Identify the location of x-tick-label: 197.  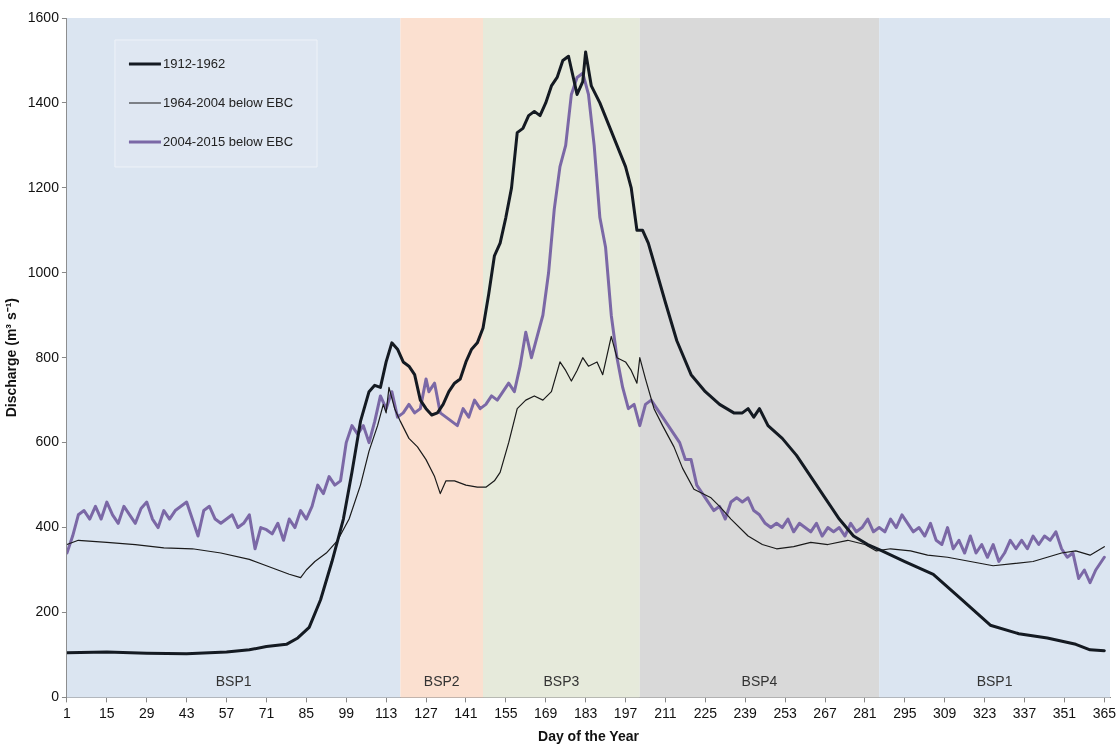
(625, 712).